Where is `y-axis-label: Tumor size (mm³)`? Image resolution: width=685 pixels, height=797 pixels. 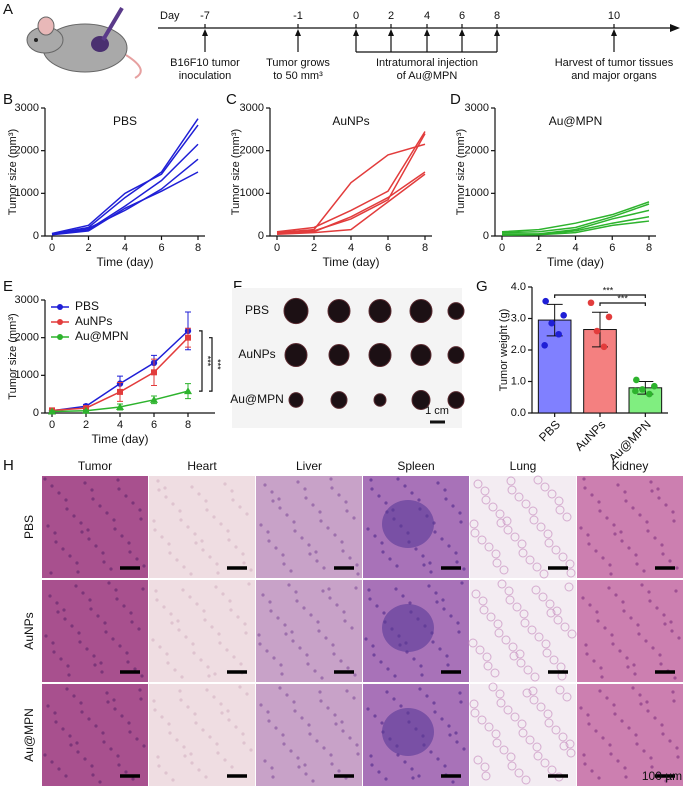
y-axis-label: Tumor size (mm³) is located at coordinates (13, 356).